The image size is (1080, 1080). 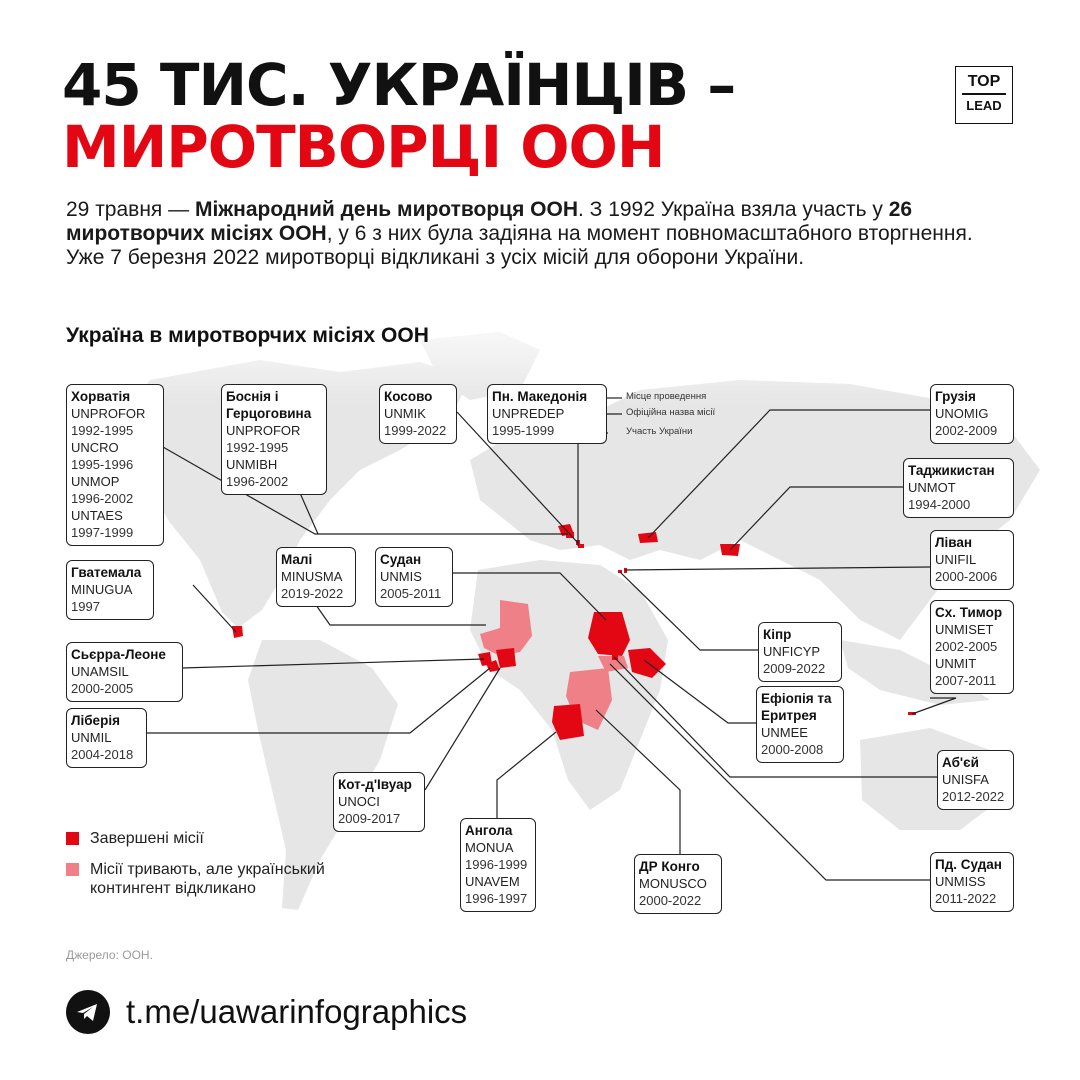 What do you see at coordinates (359, 801) in the screenshot?
I see `mission-name: UNOCI` at bounding box center [359, 801].